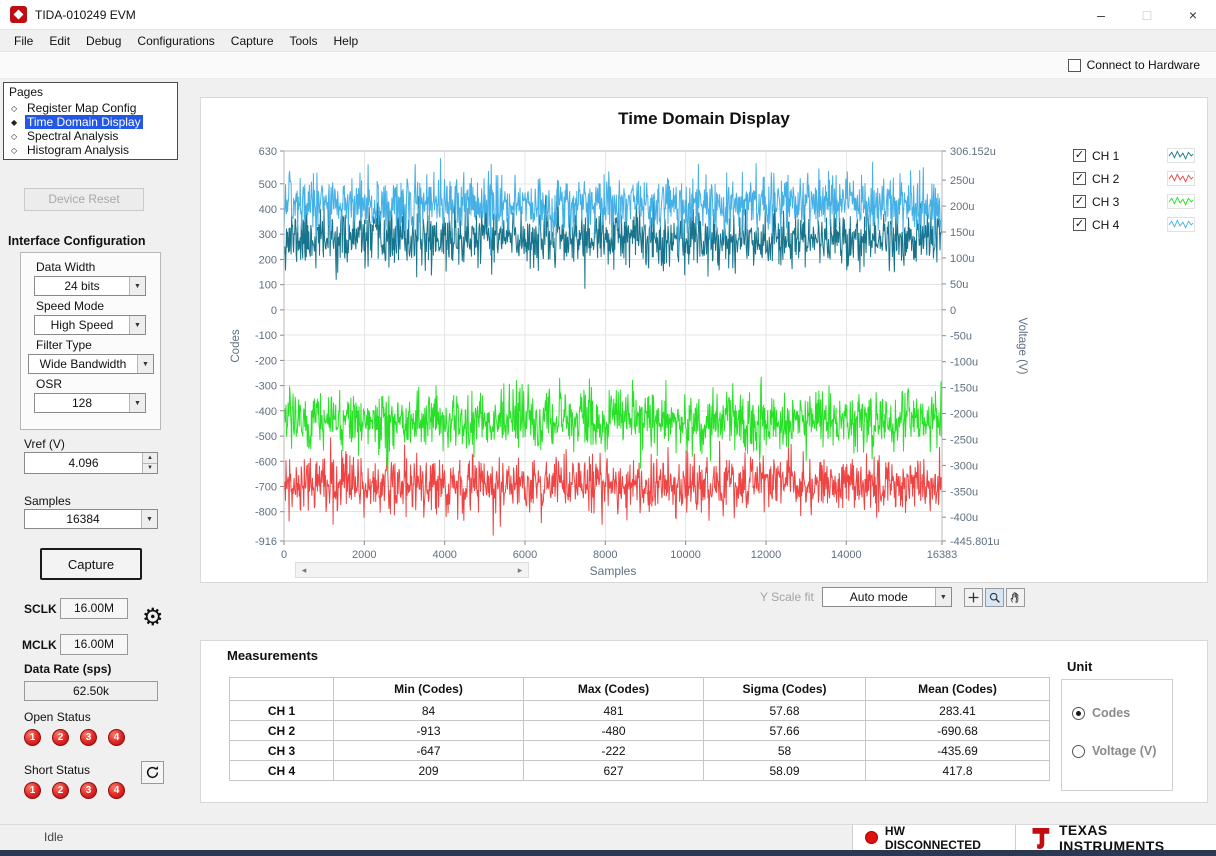  Describe the element at coordinates (886, 597) in the screenshot. I see `y-scale-mode-dropdown: Auto mode ▼` at that location.